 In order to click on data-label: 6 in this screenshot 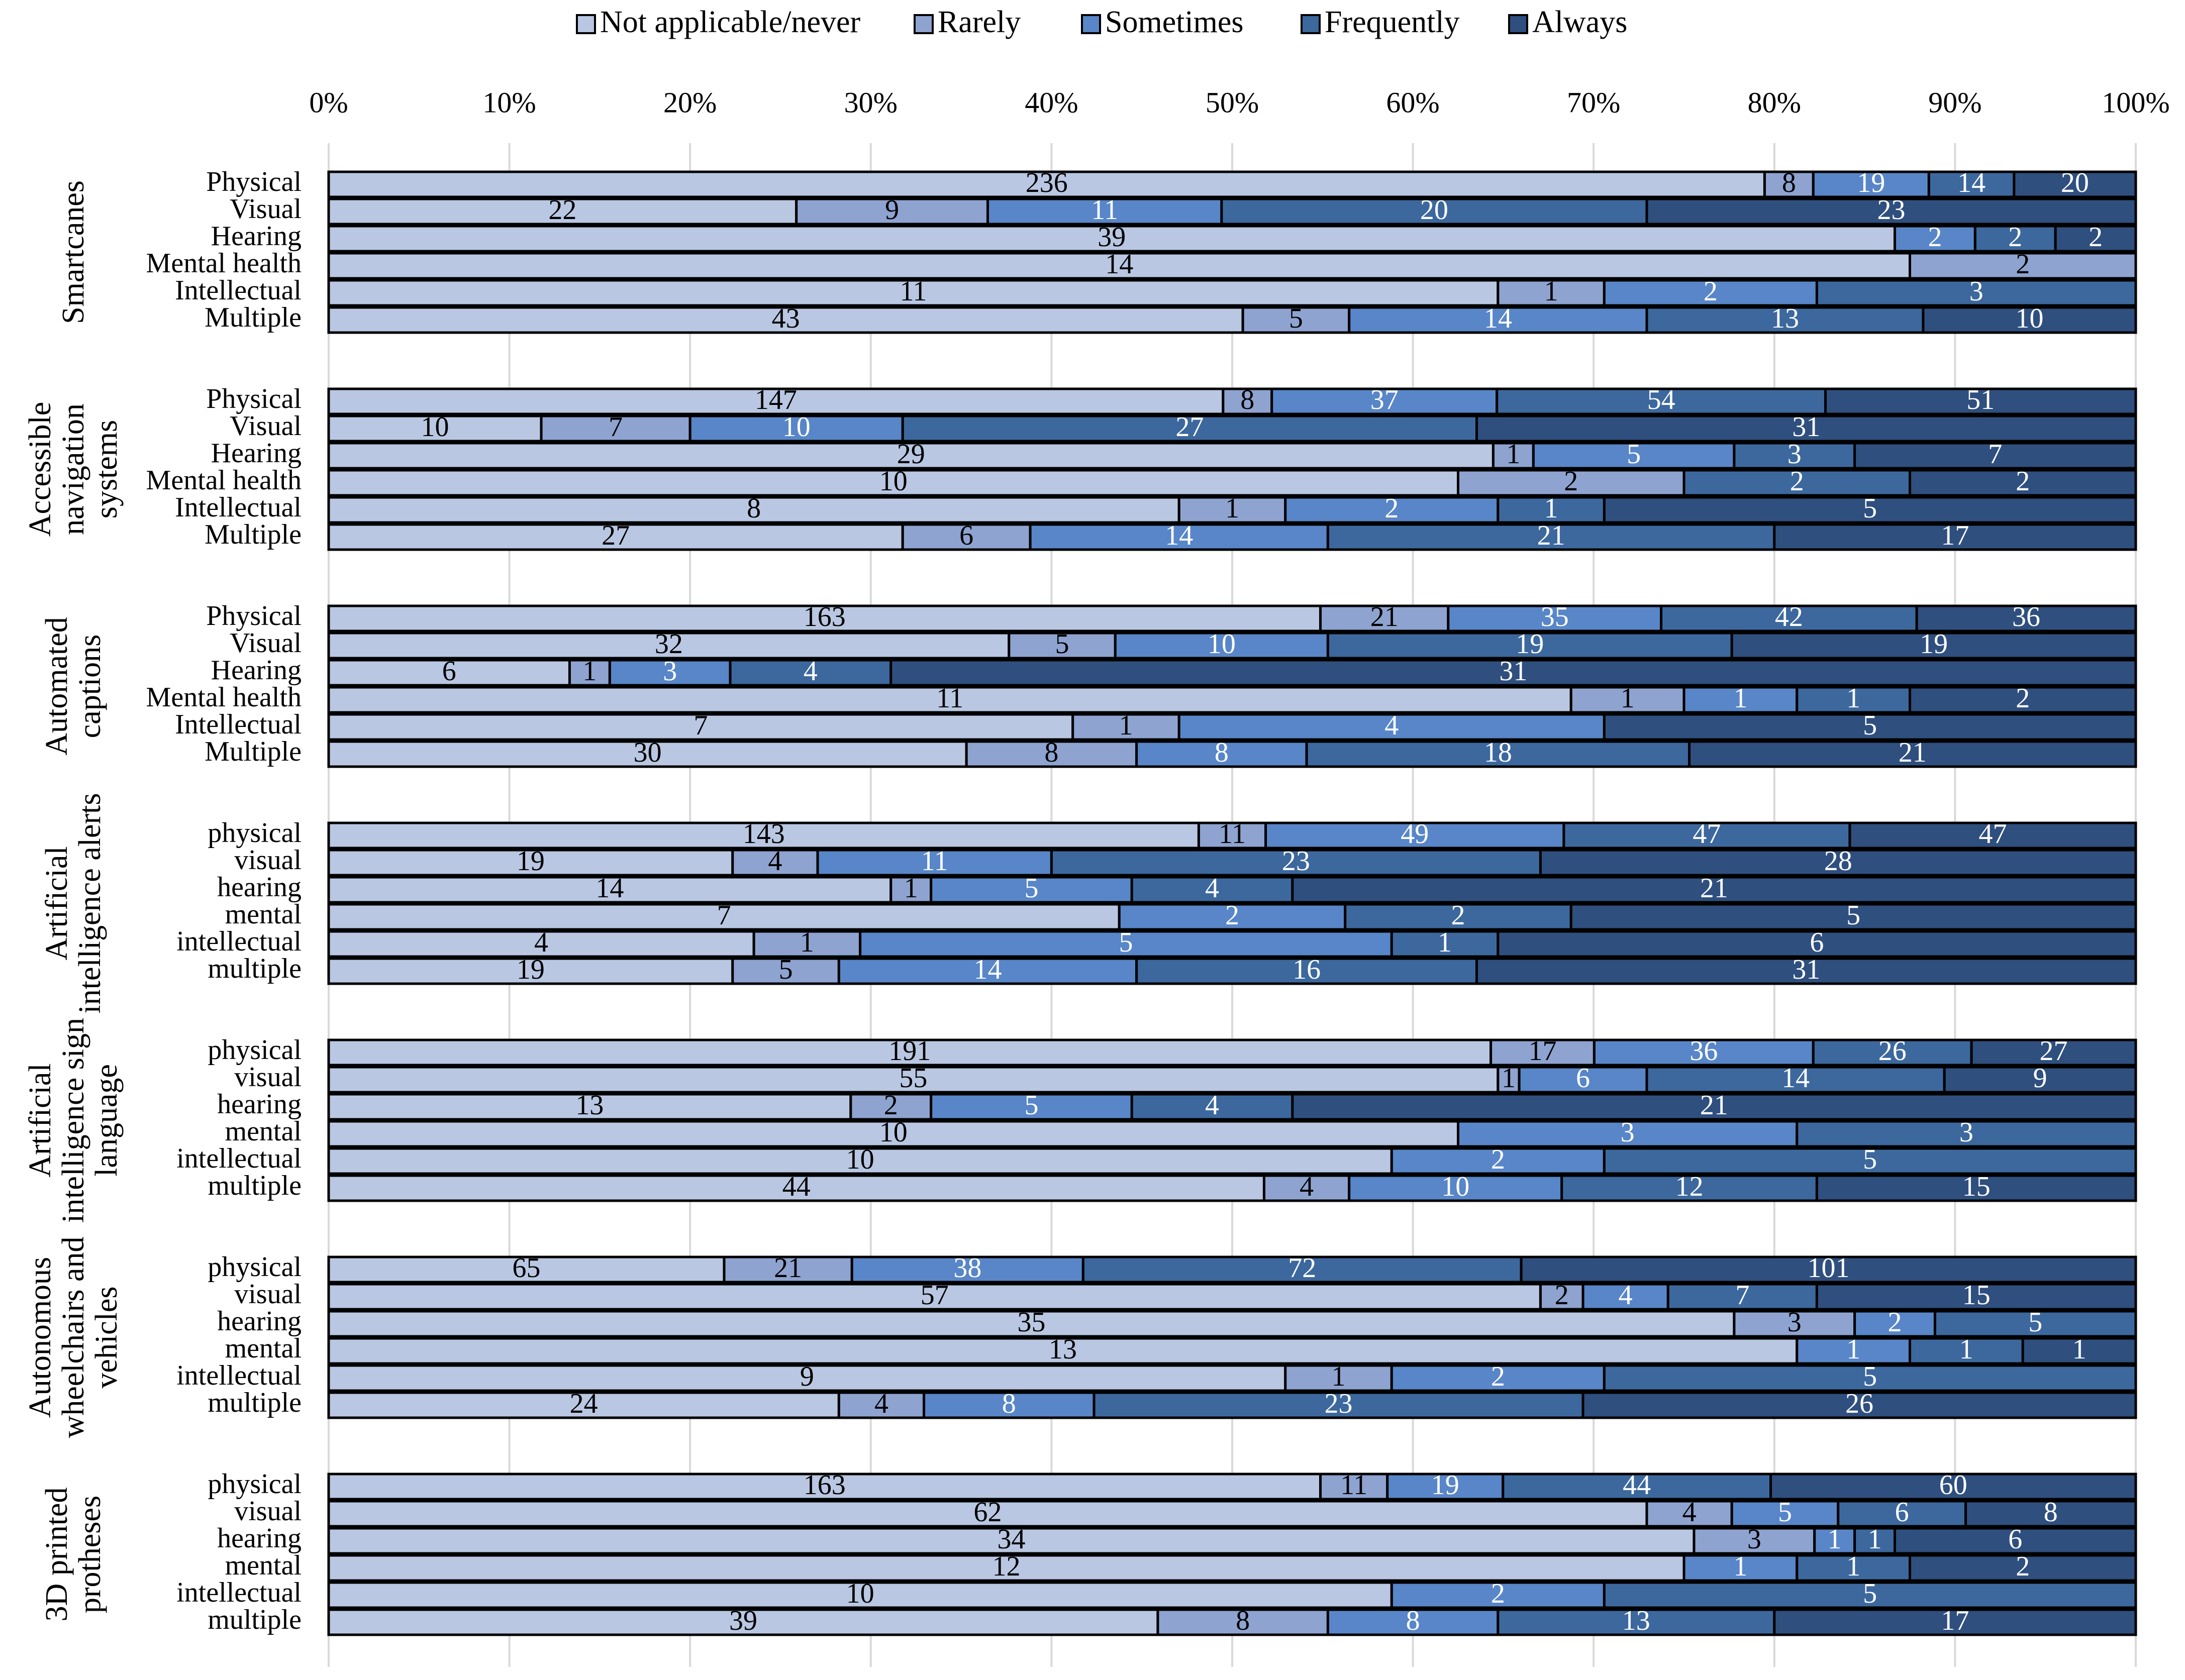, I will do `click(1902, 1512)`.